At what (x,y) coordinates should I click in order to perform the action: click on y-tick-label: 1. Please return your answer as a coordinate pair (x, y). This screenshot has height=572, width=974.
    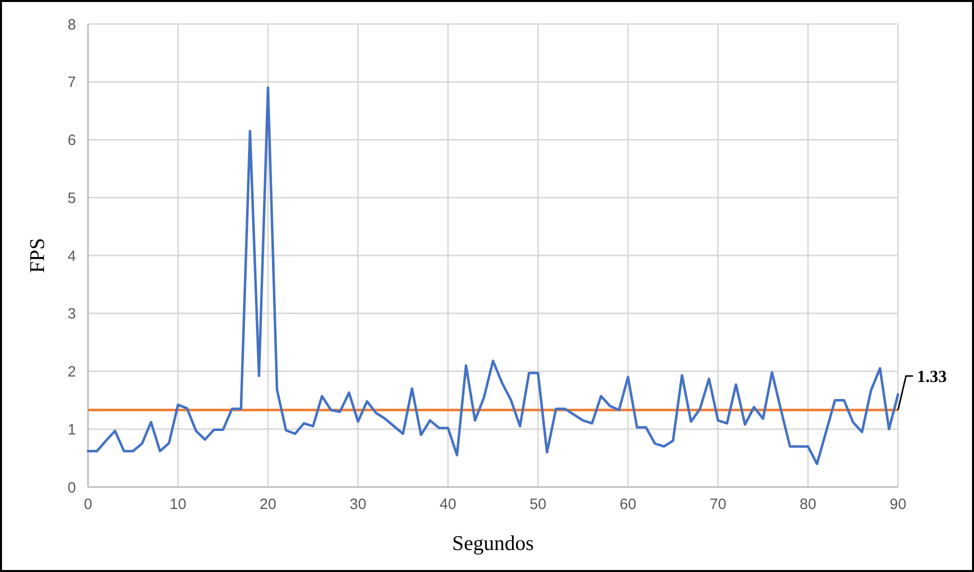
    Looking at the image, I should click on (72, 429).